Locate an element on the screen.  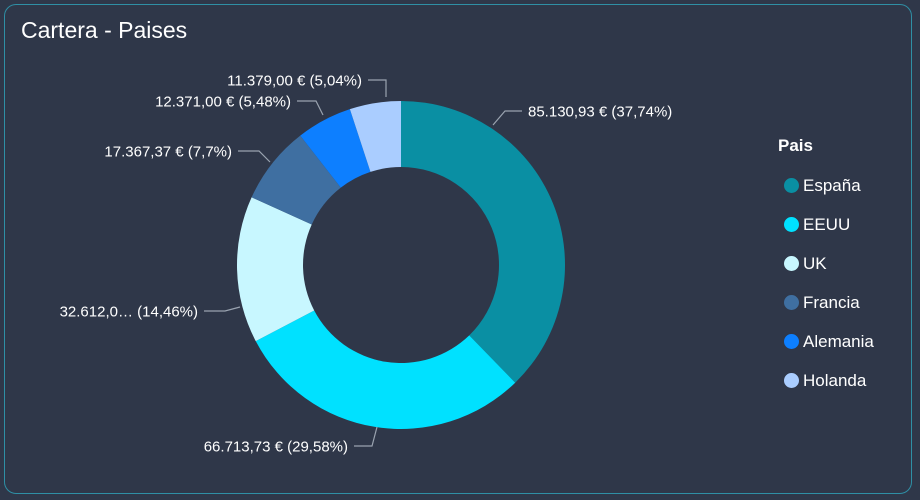
legend-label: EEUU is located at coordinates (827, 224).